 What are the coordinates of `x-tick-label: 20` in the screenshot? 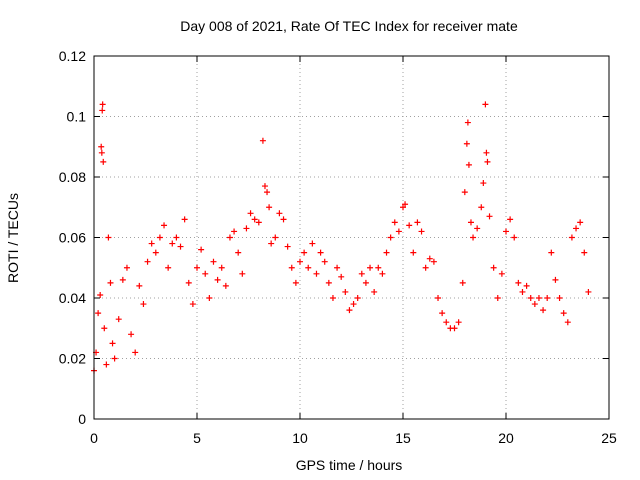 It's located at (506, 438).